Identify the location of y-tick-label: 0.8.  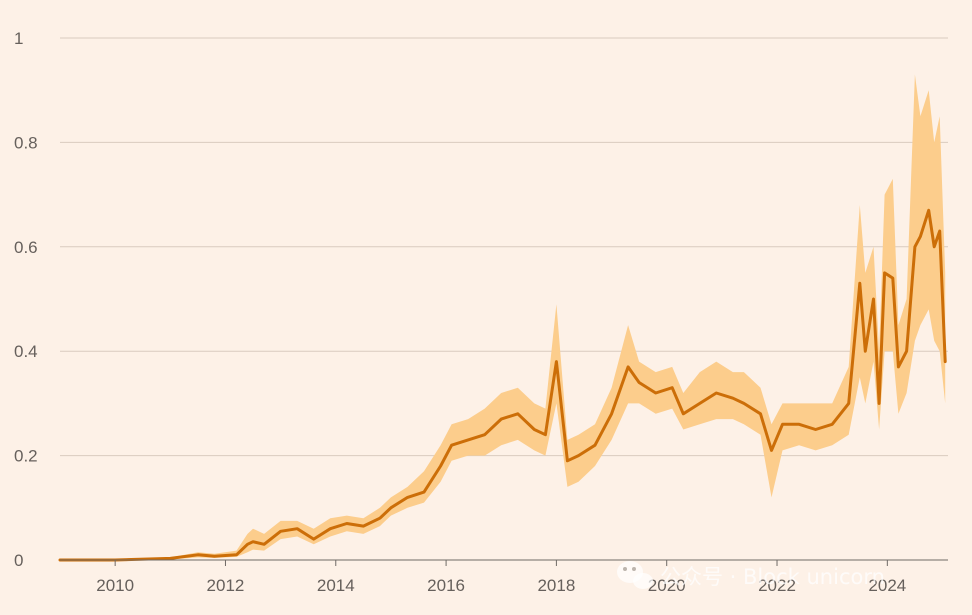
(26, 142).